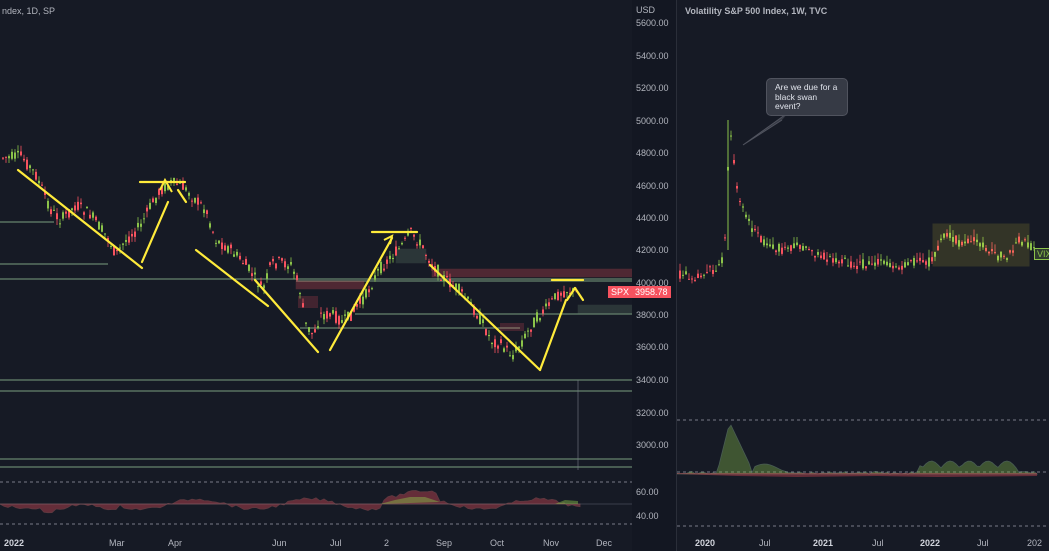 The width and height of the screenshot is (1049, 551). What do you see at coordinates (652, 153) in the screenshot?
I see `price-axis-tick: 4800.00` at bounding box center [652, 153].